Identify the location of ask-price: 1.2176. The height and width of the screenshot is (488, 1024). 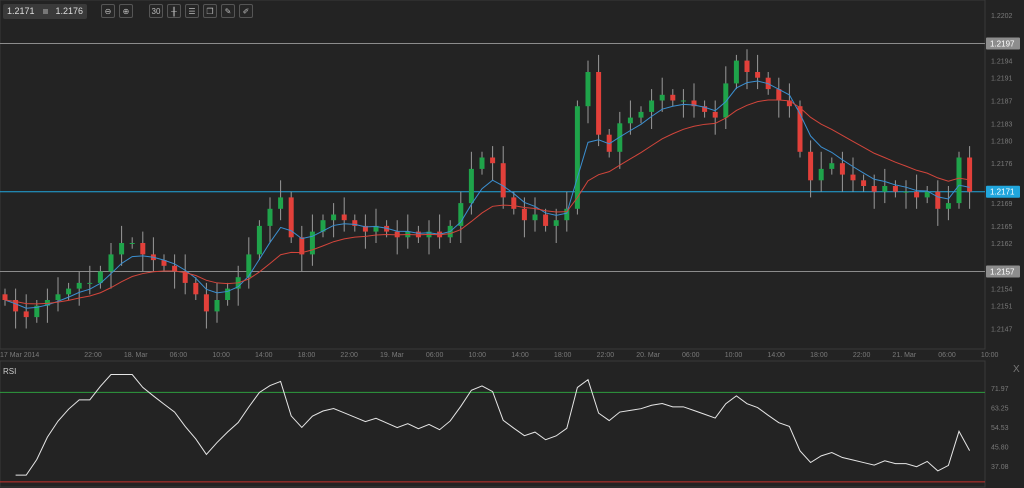
(69, 11).